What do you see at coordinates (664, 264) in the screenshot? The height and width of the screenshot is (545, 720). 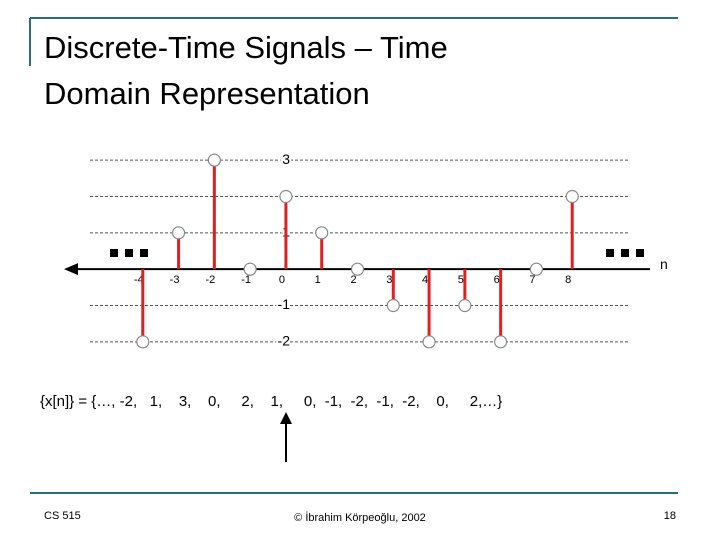 I see `x-axis-label: n` at bounding box center [664, 264].